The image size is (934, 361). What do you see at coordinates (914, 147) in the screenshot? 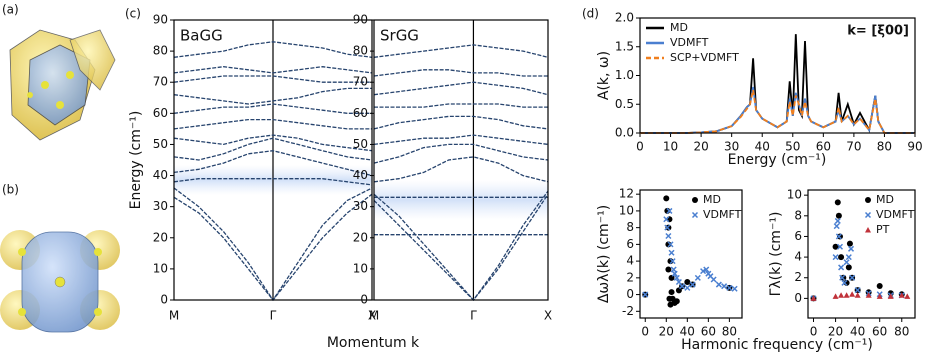
I see `x-tick-label: 90` at bounding box center [914, 147].